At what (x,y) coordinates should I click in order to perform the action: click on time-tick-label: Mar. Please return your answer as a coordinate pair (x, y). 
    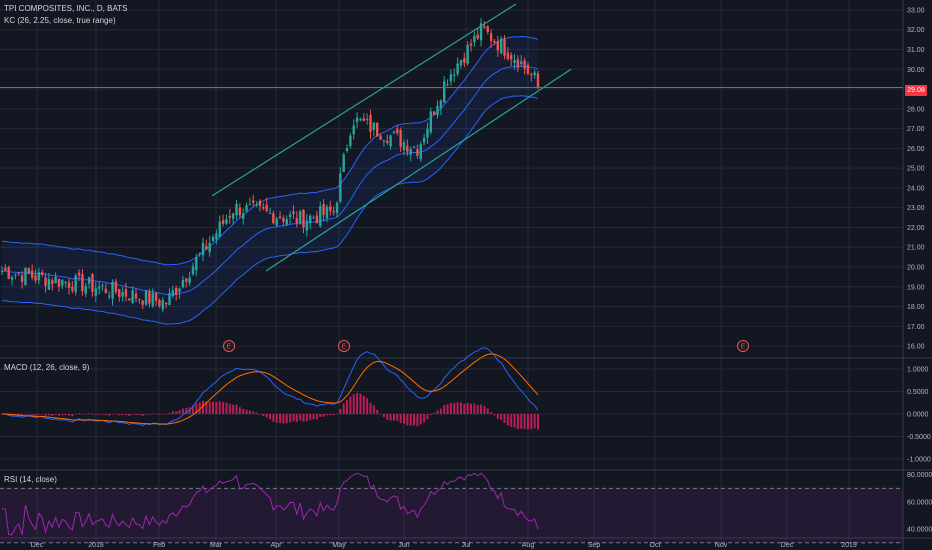
    Looking at the image, I should click on (216, 545).